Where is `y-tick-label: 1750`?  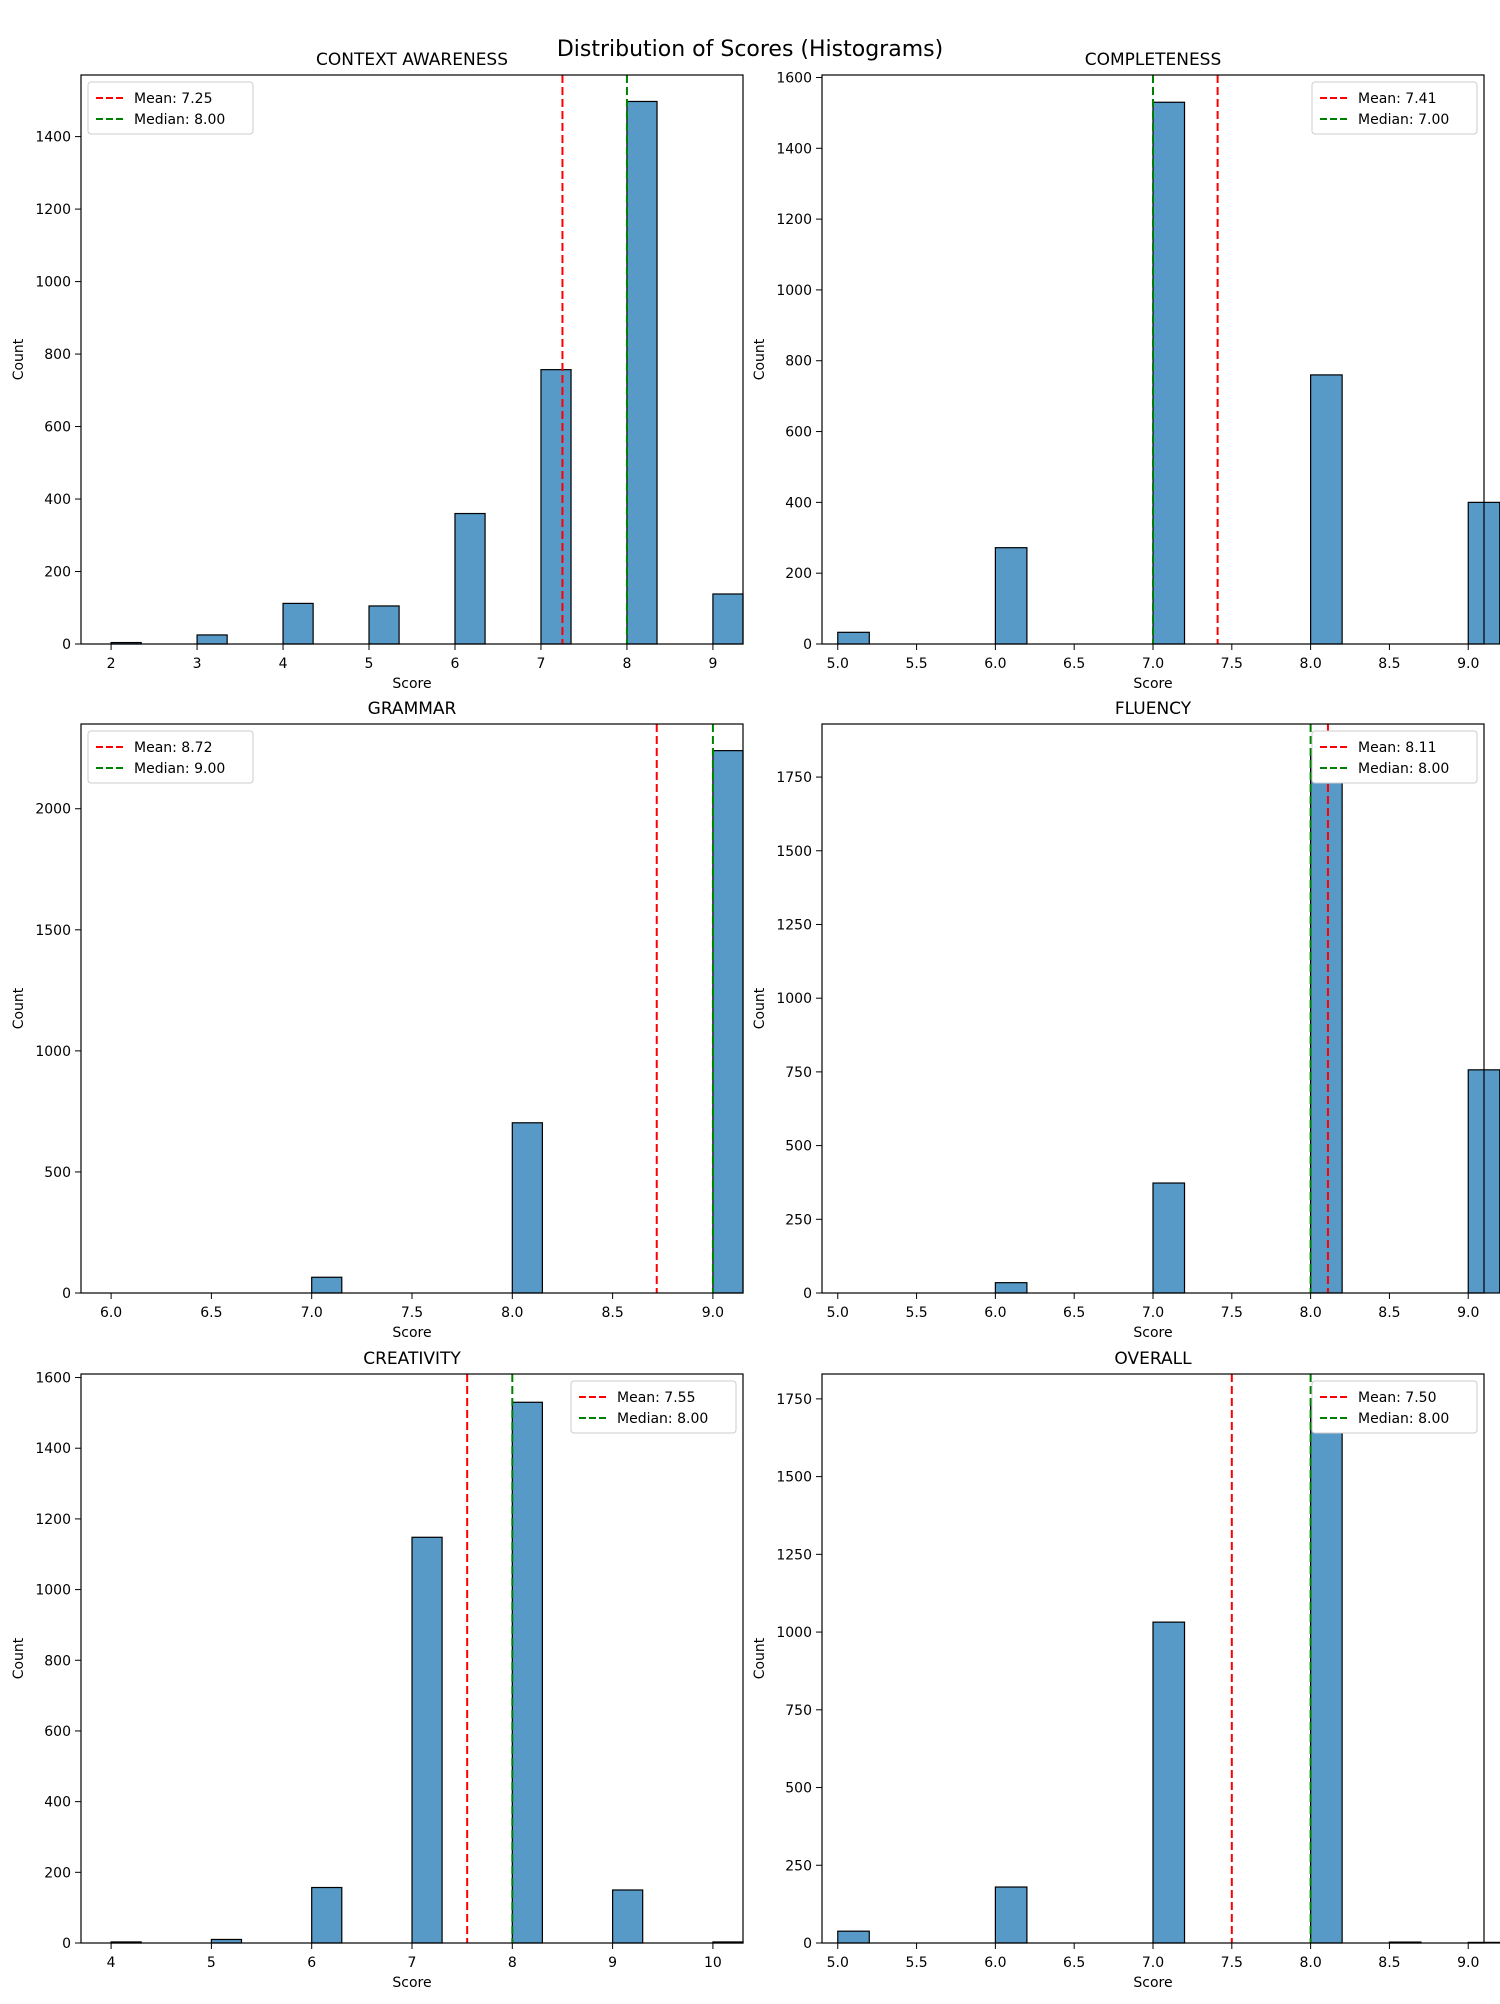
y-tick-label: 1750 is located at coordinates (794, 1400).